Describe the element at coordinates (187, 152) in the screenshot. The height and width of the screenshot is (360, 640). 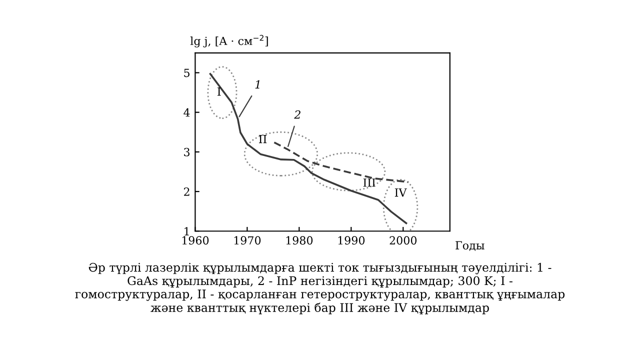
I see `y-tick-label: 3` at that location.